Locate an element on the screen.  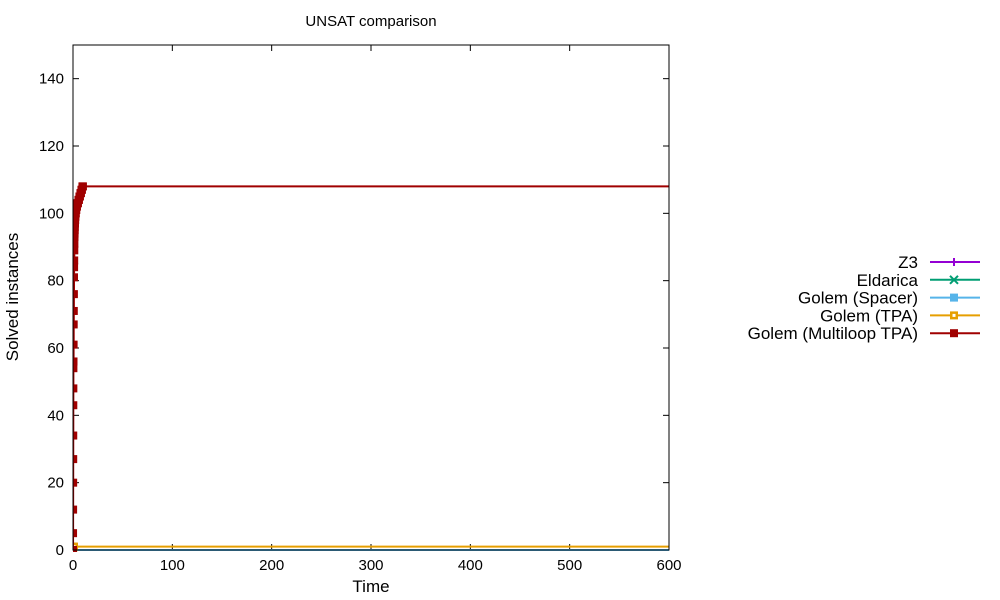
legend-label-z3: Z3 is located at coordinates (908, 262).